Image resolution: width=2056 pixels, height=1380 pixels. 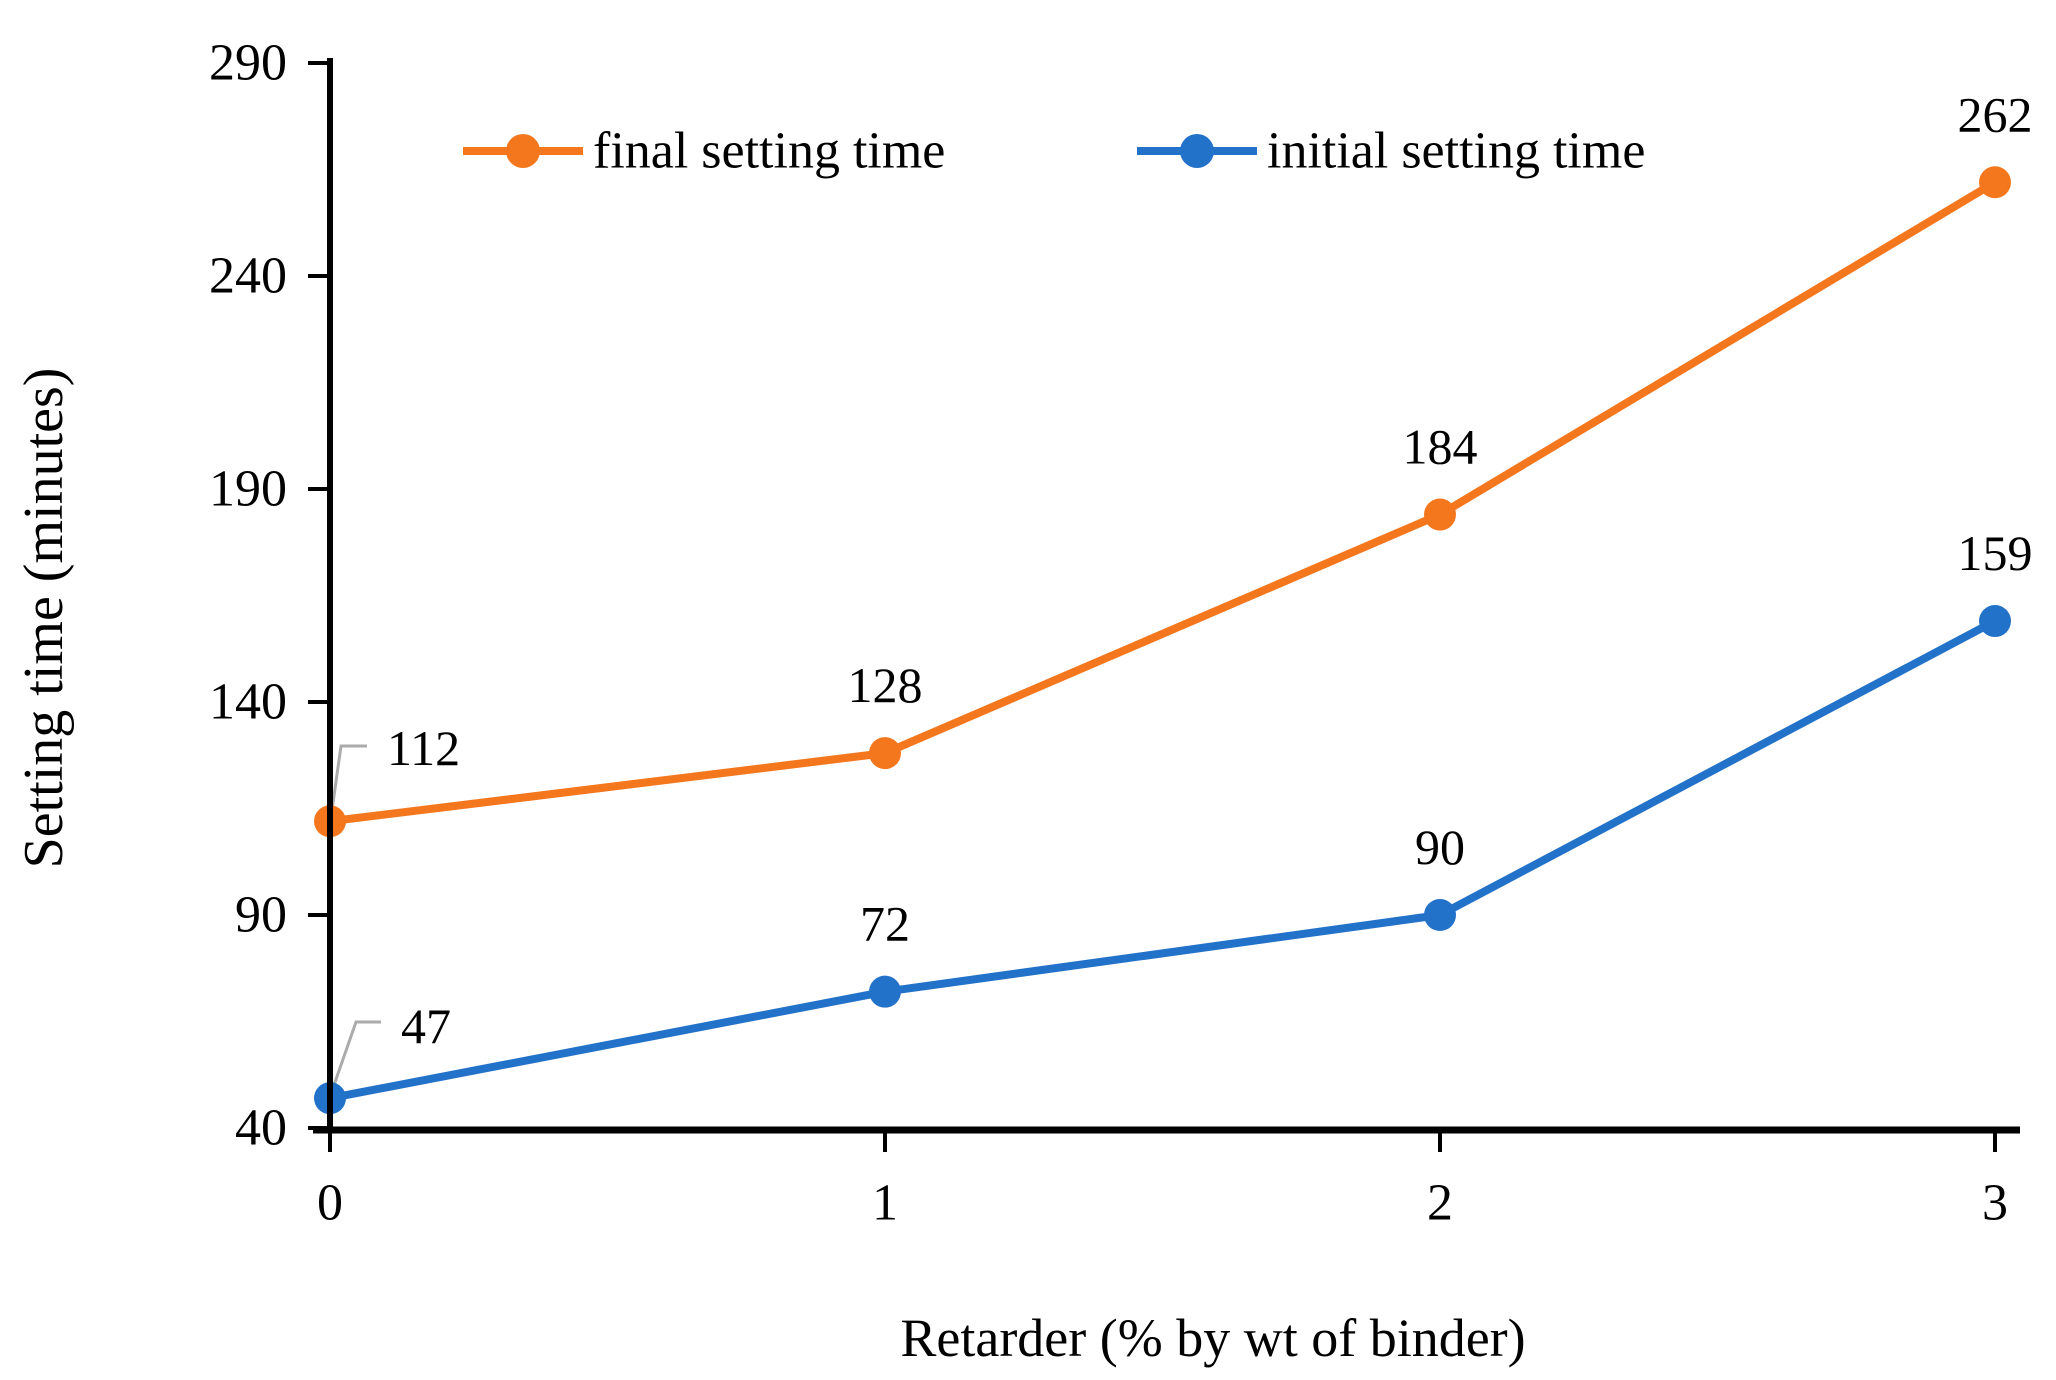 I want to click on data-point-label: 90, so click(x=1440, y=847).